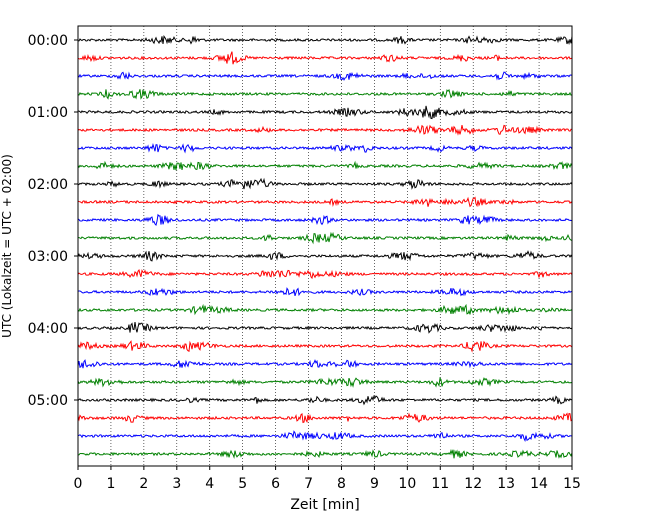 This screenshot has width=650, height=524. Describe the element at coordinates (242, 484) in the screenshot. I see `x-tick-label: 5` at that location.